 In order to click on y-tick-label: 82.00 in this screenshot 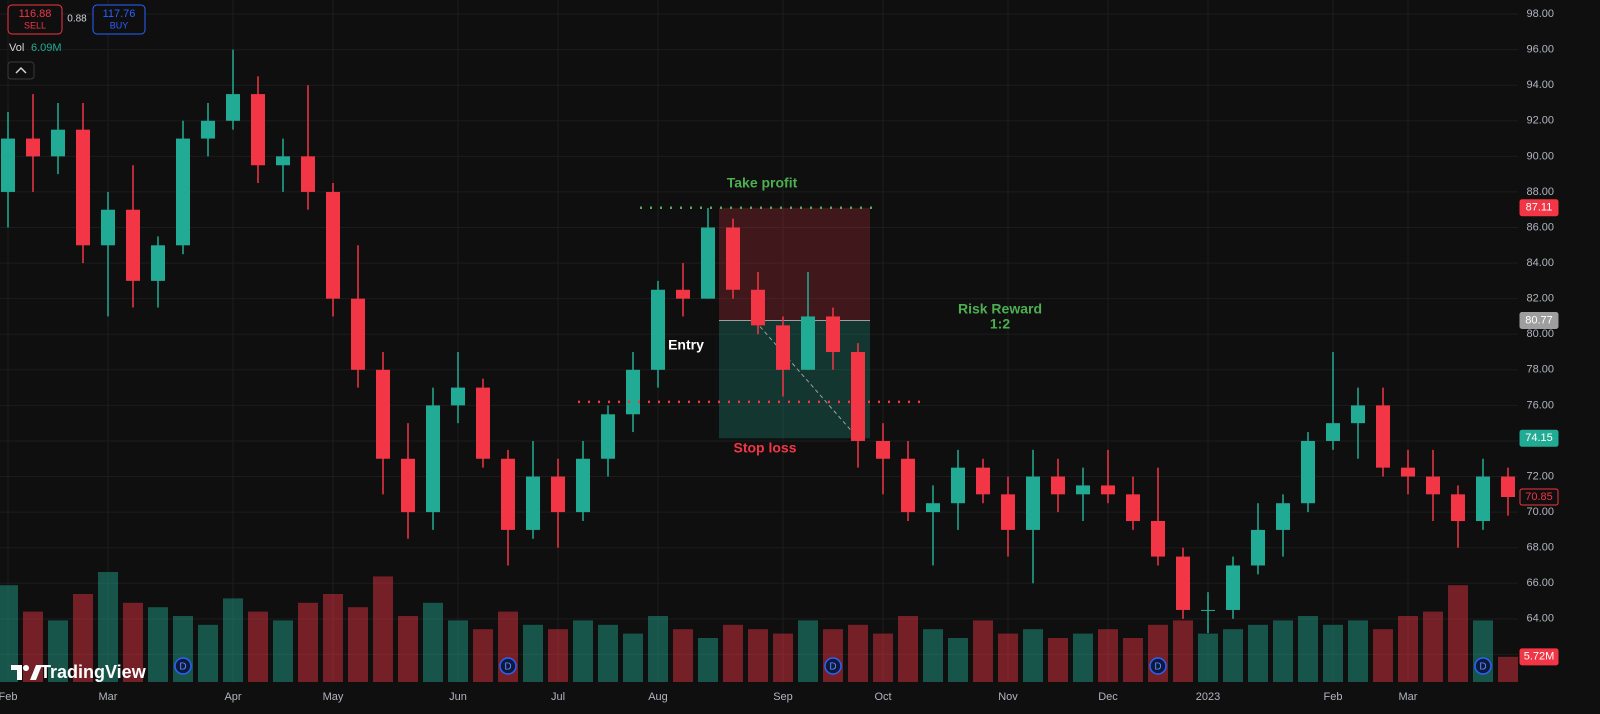, I will do `click(1540, 299)`.